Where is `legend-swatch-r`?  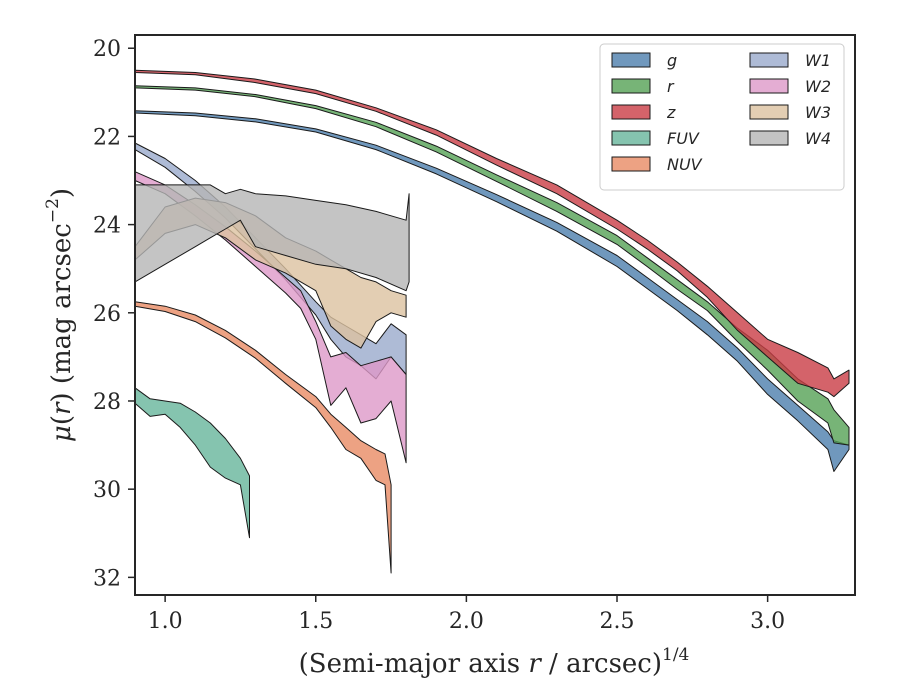 legend-swatch-r is located at coordinates (631, 86).